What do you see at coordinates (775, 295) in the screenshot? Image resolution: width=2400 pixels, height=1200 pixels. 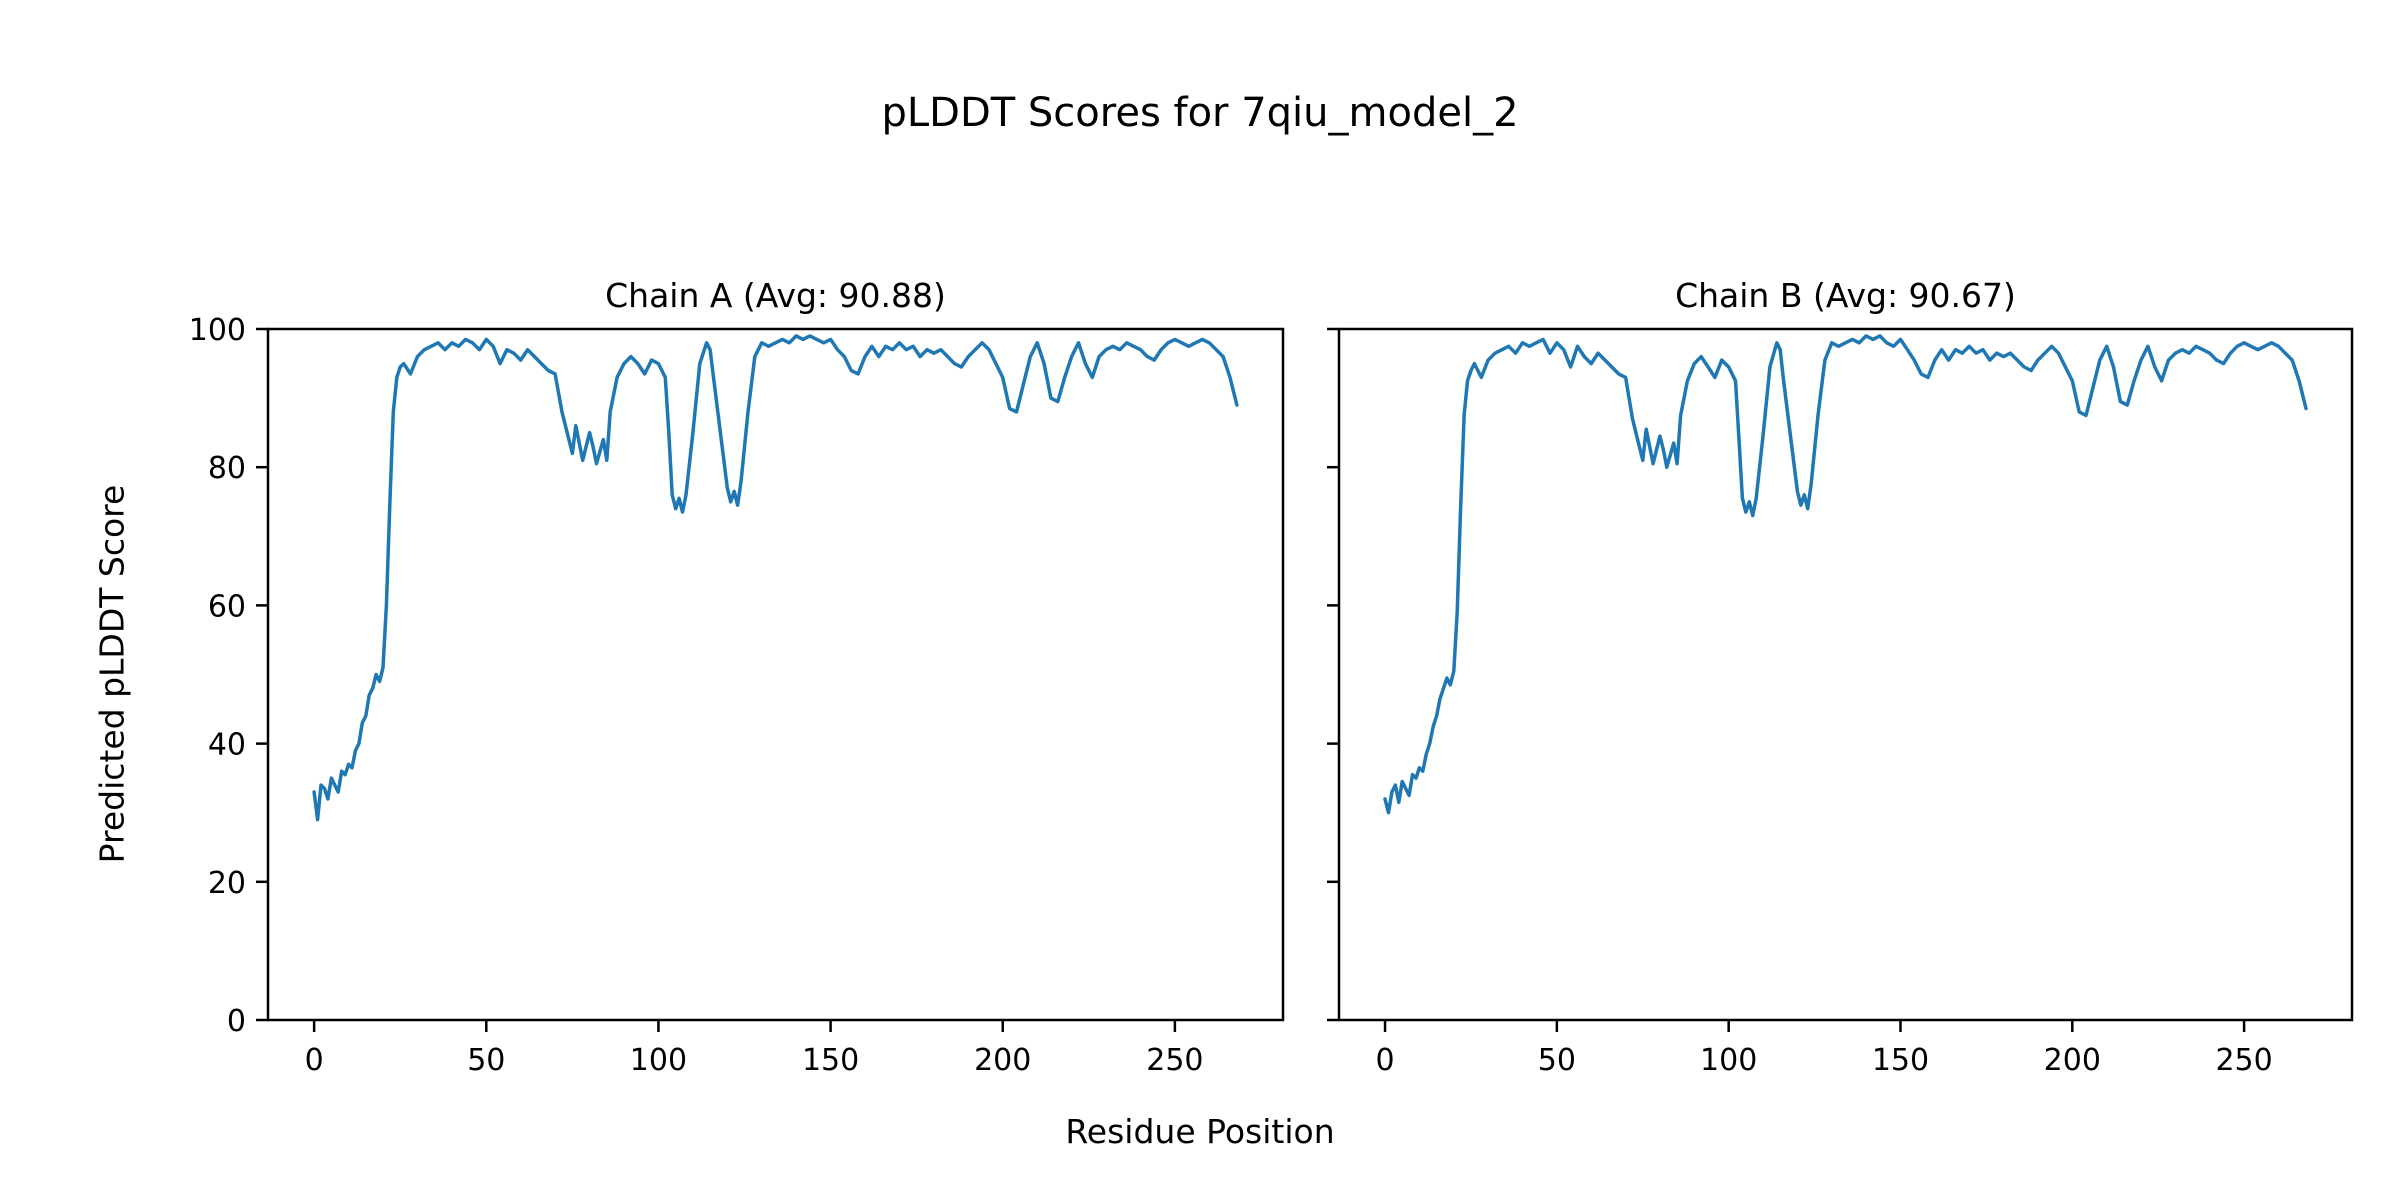 I see `chain-a-title: Chain A (Avg: 90.88)` at bounding box center [775, 295].